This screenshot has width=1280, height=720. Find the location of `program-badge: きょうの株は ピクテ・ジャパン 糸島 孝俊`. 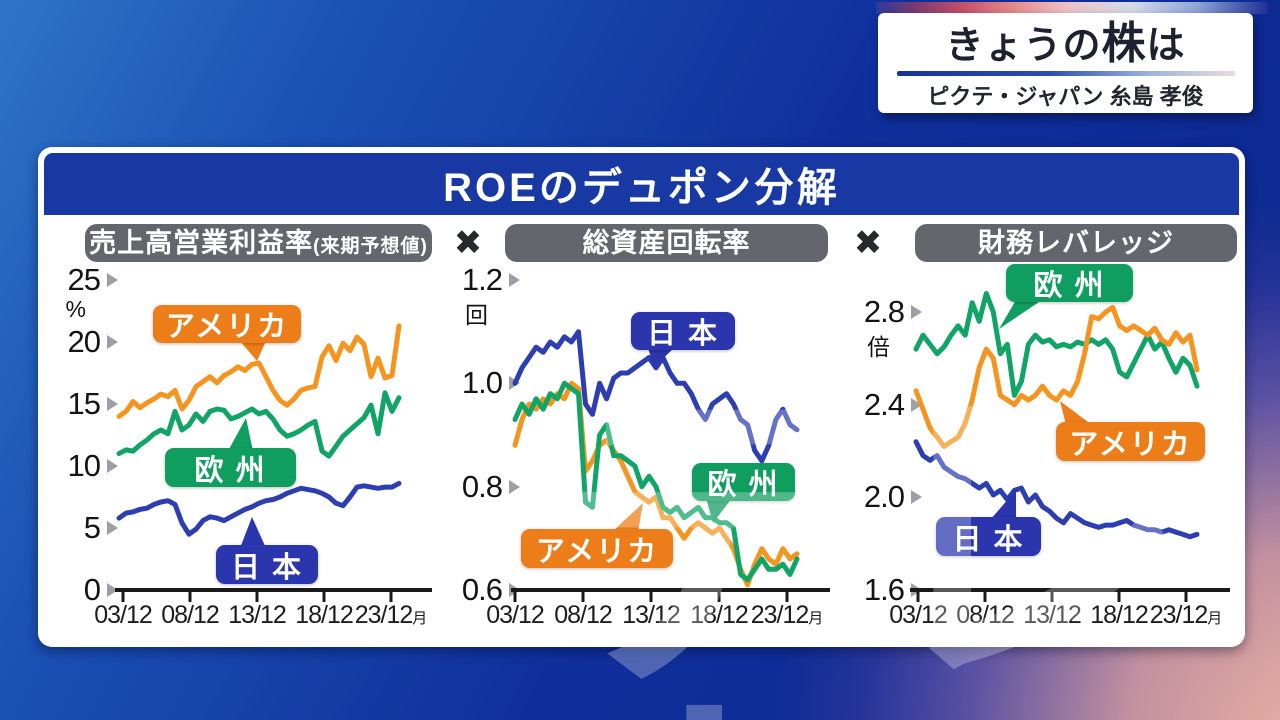

program-badge: きょうの株は ピクテ・ジャパン 糸島 孝俊 is located at coordinates (1065, 63).